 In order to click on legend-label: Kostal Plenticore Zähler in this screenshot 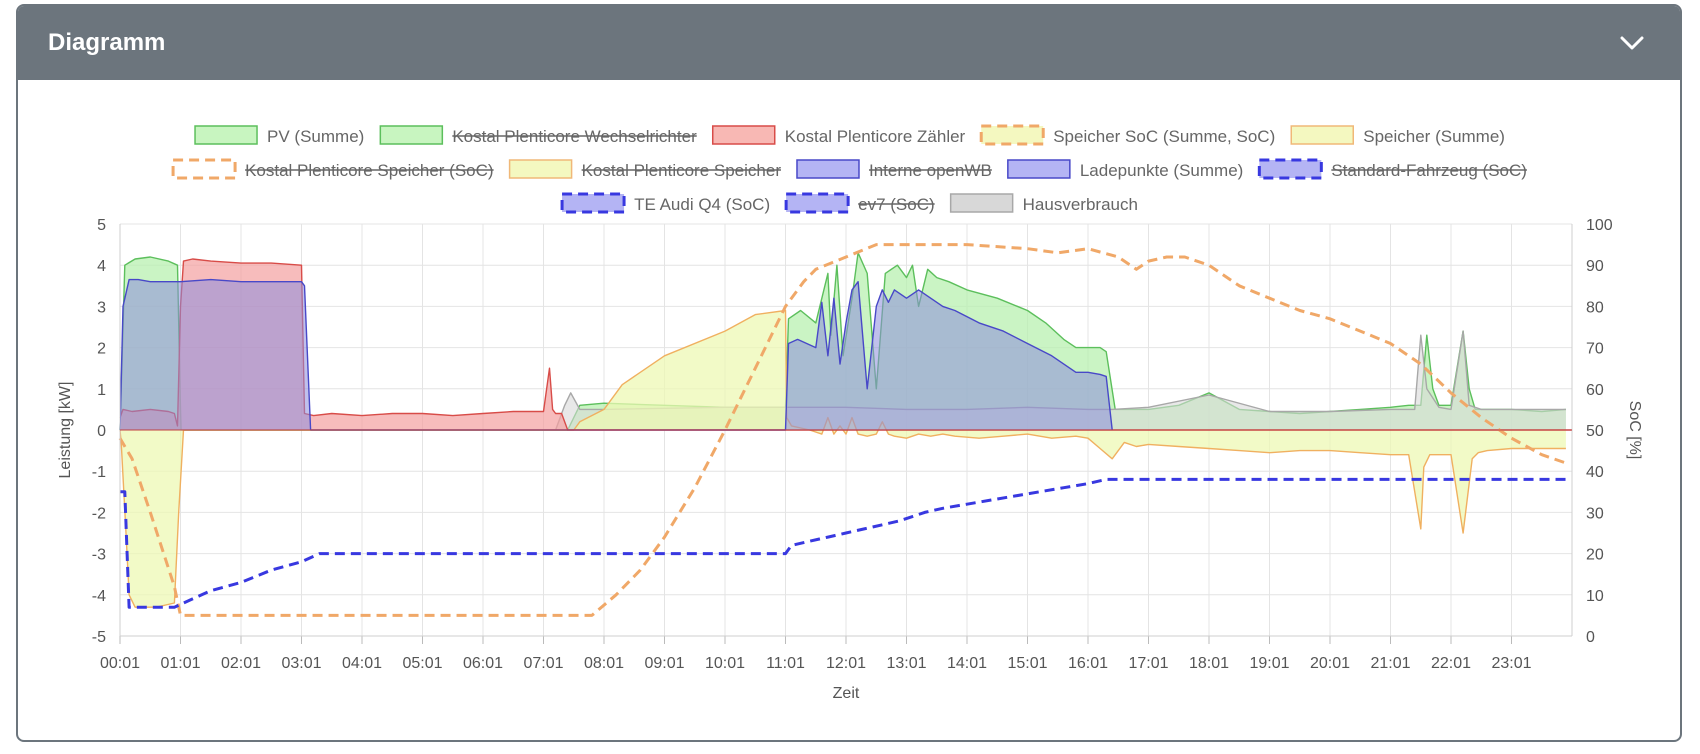, I will do `click(875, 136)`.